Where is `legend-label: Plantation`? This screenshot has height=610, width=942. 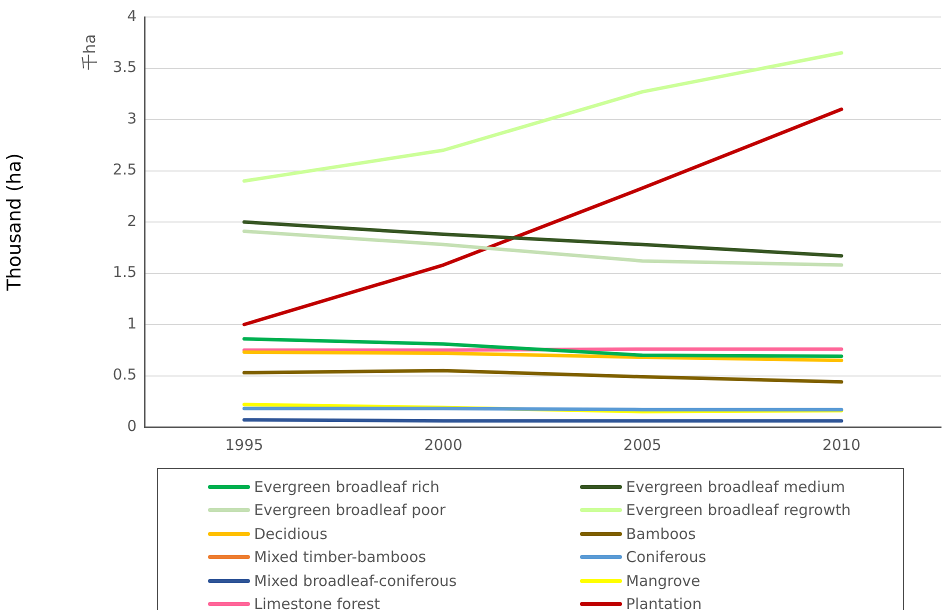 legend-label: Plantation is located at coordinates (664, 602).